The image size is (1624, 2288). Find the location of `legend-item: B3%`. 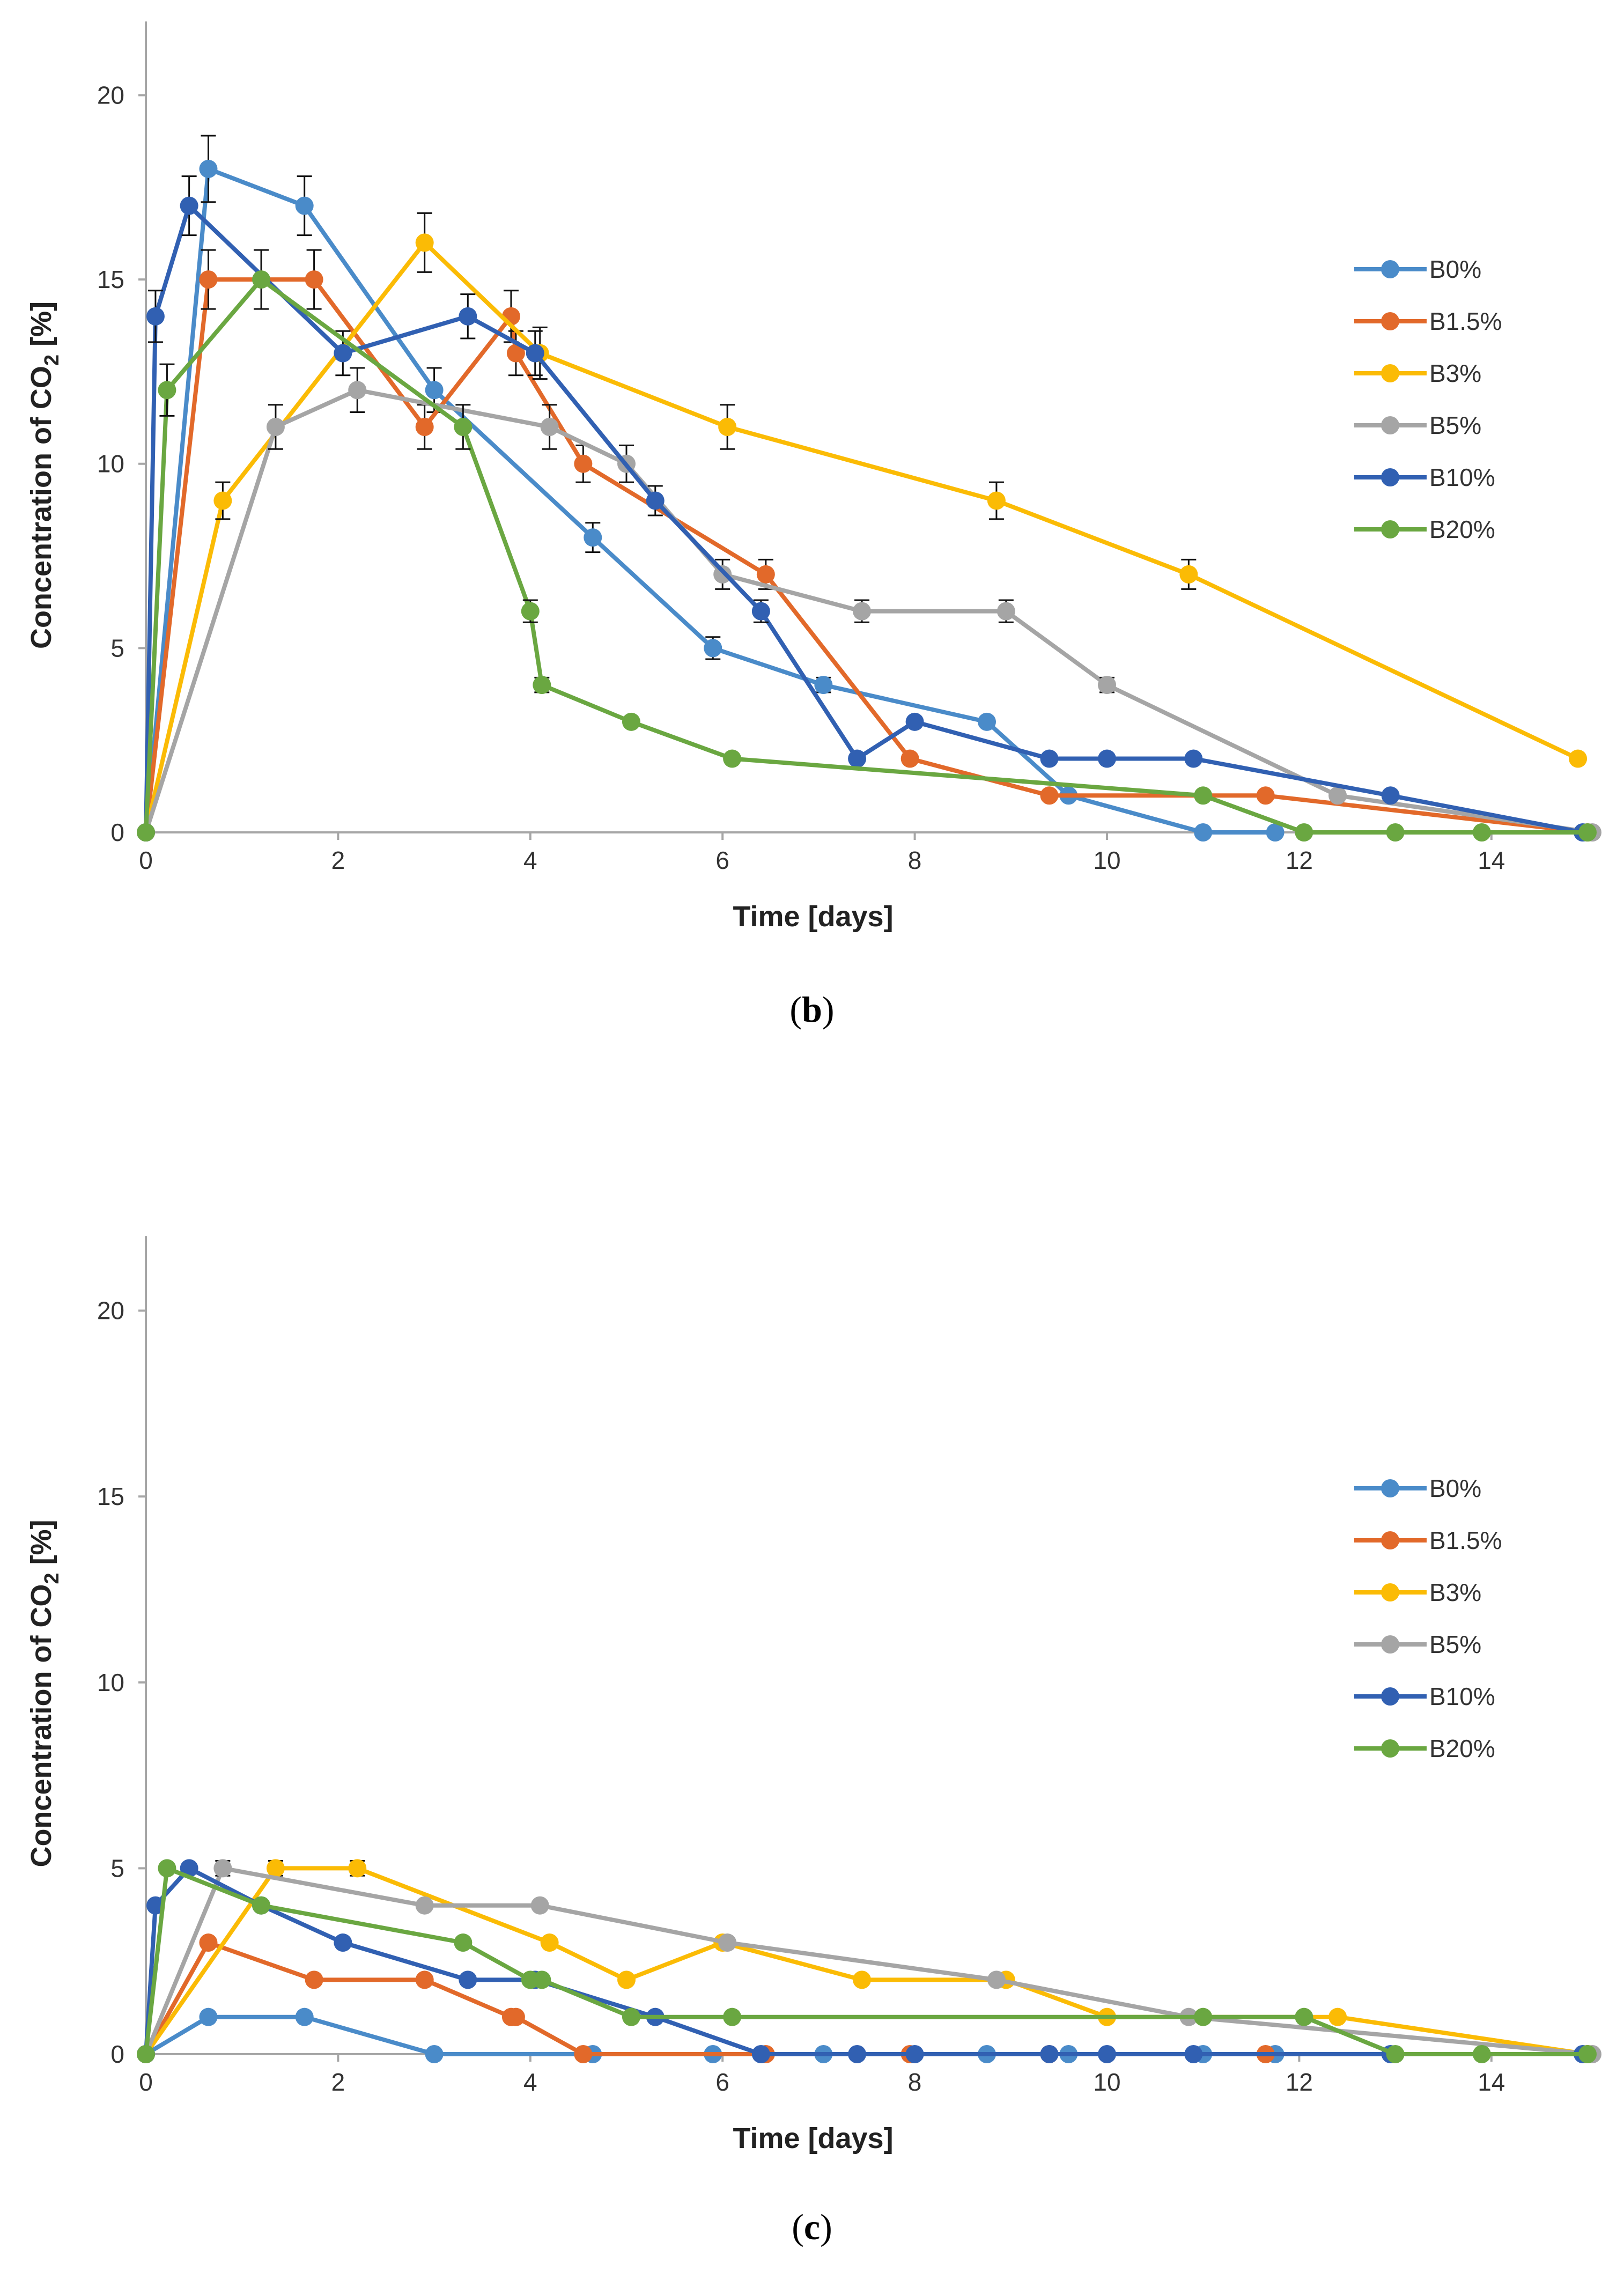

legend-item: B3% is located at coordinates (1417, 373).